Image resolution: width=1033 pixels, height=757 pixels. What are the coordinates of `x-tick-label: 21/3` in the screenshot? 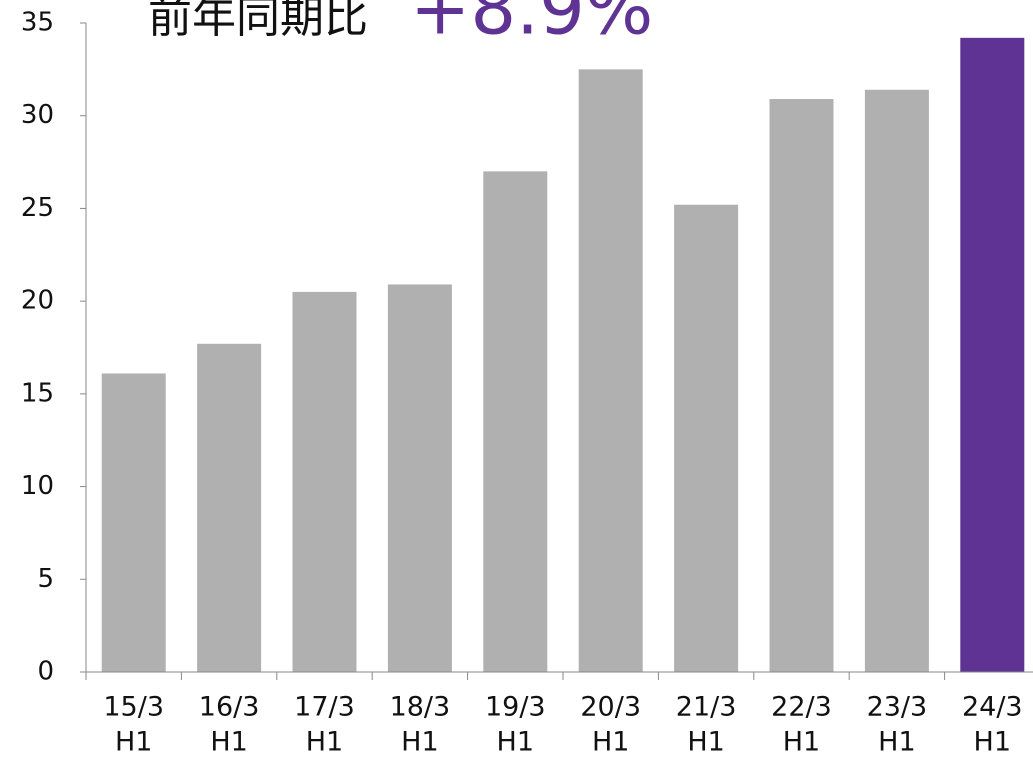 It's located at (706, 707).